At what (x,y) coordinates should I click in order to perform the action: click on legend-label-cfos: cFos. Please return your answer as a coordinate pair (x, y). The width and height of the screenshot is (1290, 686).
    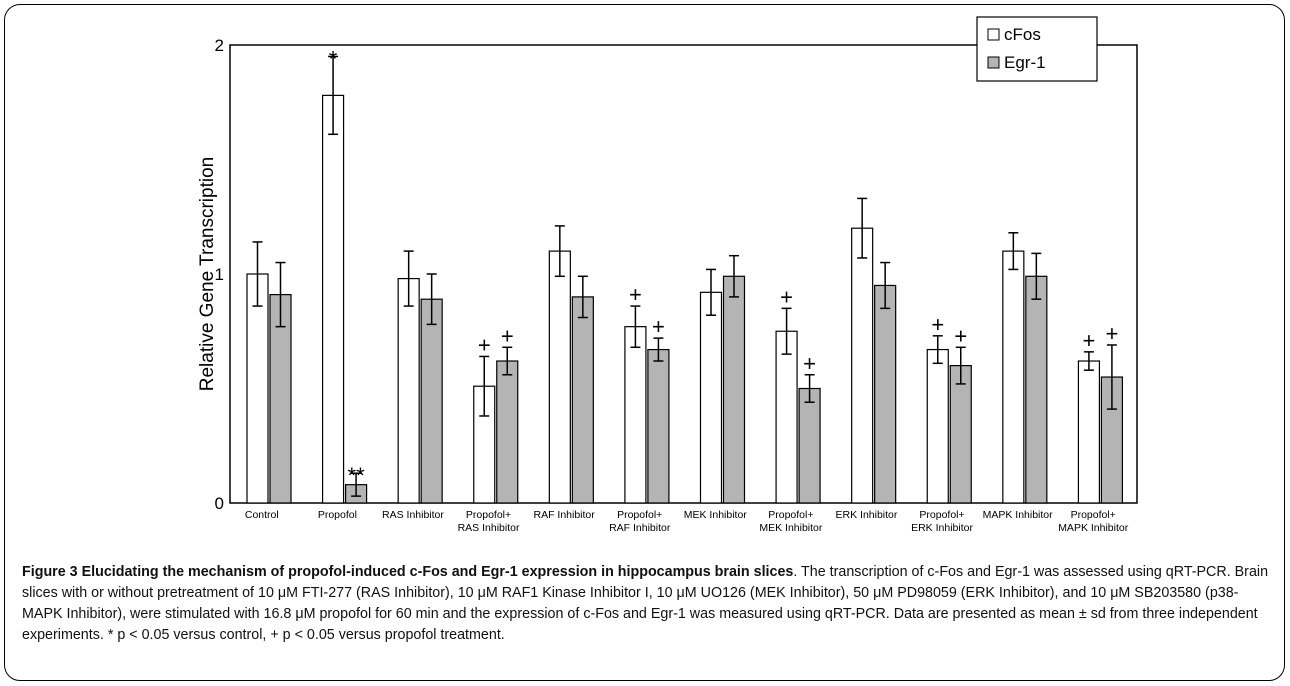
    Looking at the image, I should click on (1022, 34).